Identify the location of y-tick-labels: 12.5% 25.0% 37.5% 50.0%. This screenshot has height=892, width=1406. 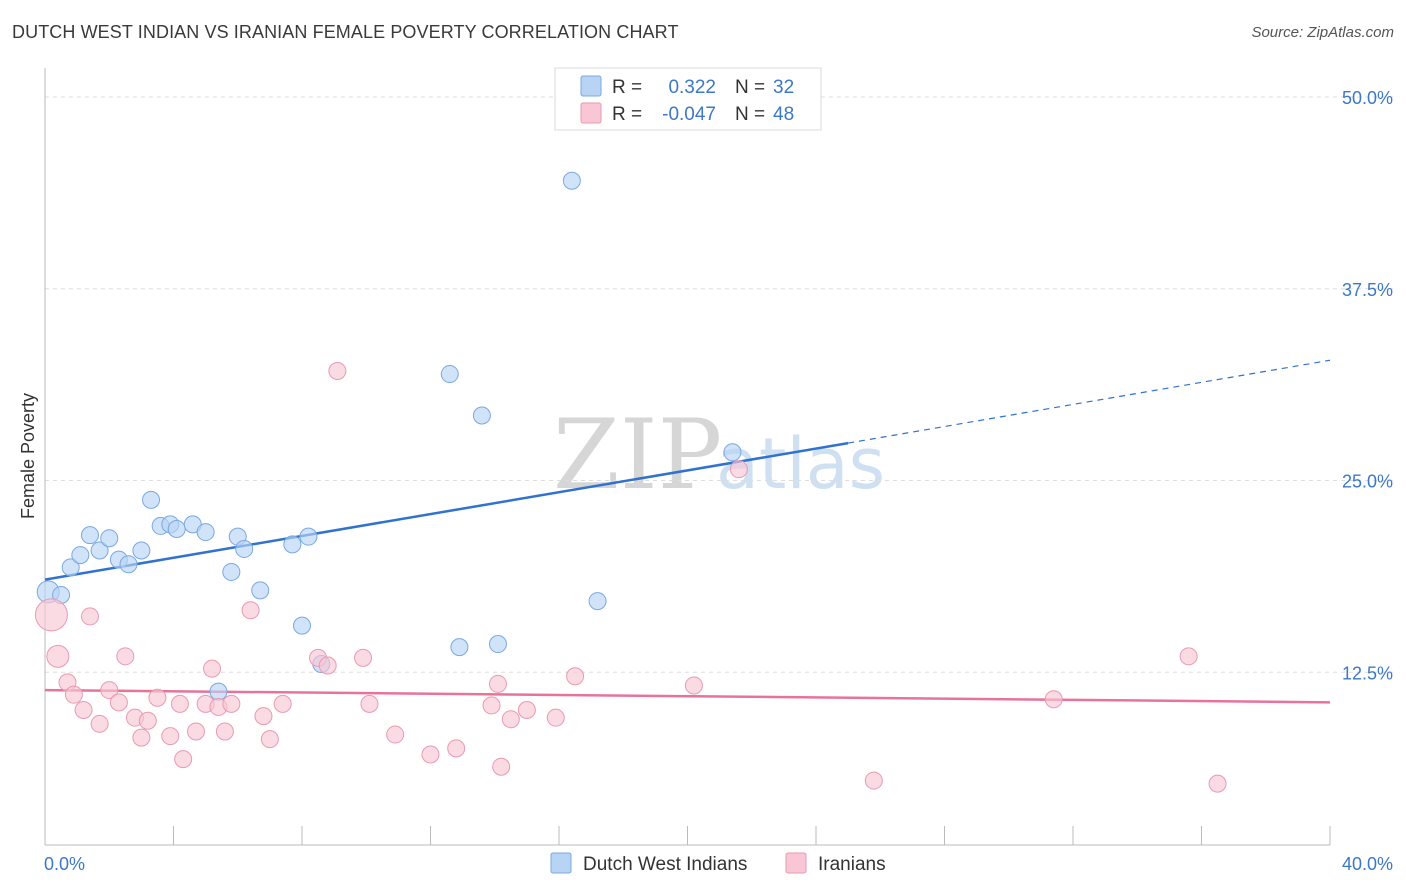
(1367, 385).